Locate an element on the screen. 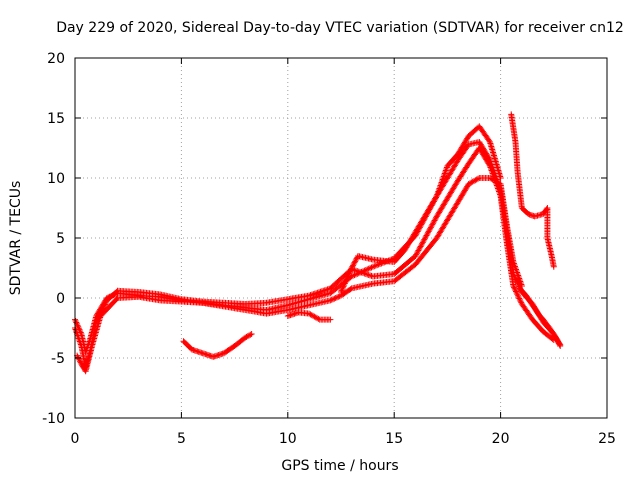 This screenshot has width=640, height=480. x-tick-label: 15 is located at coordinates (394, 439).